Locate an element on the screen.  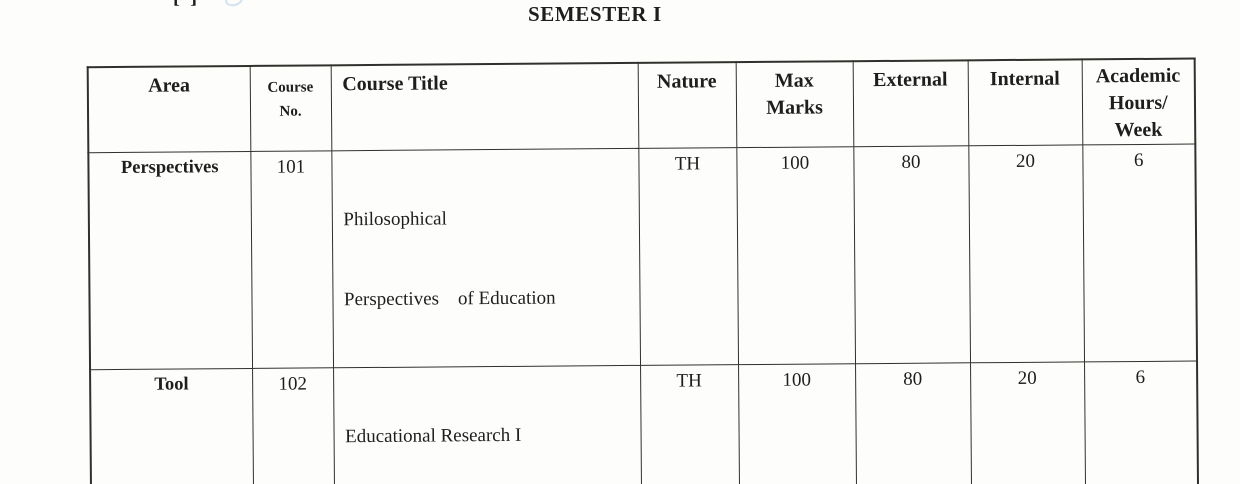
header-external: External is located at coordinates (910, 103).